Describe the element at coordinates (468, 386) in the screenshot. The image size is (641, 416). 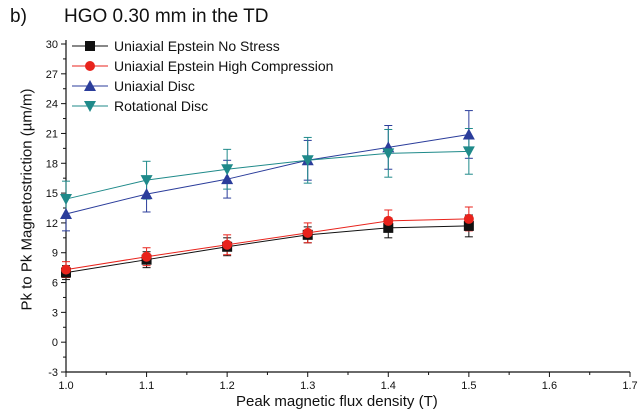
I see `x-tick-label: 1.5` at that location.